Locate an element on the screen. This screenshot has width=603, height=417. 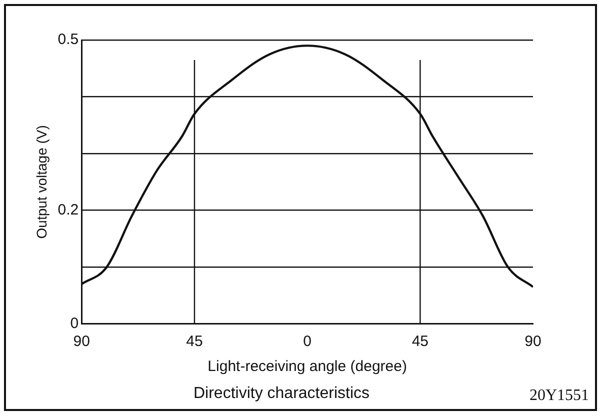
text: Directivity characteristics is located at coordinates (281, 393).